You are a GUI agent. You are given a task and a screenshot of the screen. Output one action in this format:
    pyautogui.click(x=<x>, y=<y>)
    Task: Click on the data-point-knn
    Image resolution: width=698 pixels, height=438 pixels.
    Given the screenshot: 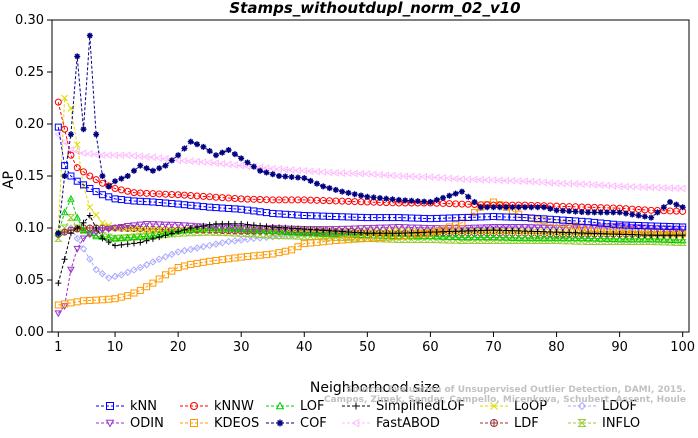 What is the action you would take?
    pyautogui.click(x=683, y=227)
    